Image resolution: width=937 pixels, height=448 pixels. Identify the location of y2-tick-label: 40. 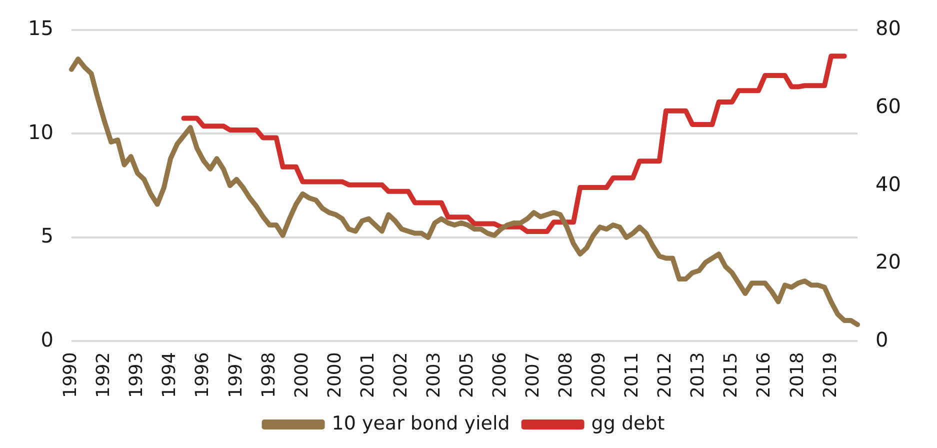
(889, 184).